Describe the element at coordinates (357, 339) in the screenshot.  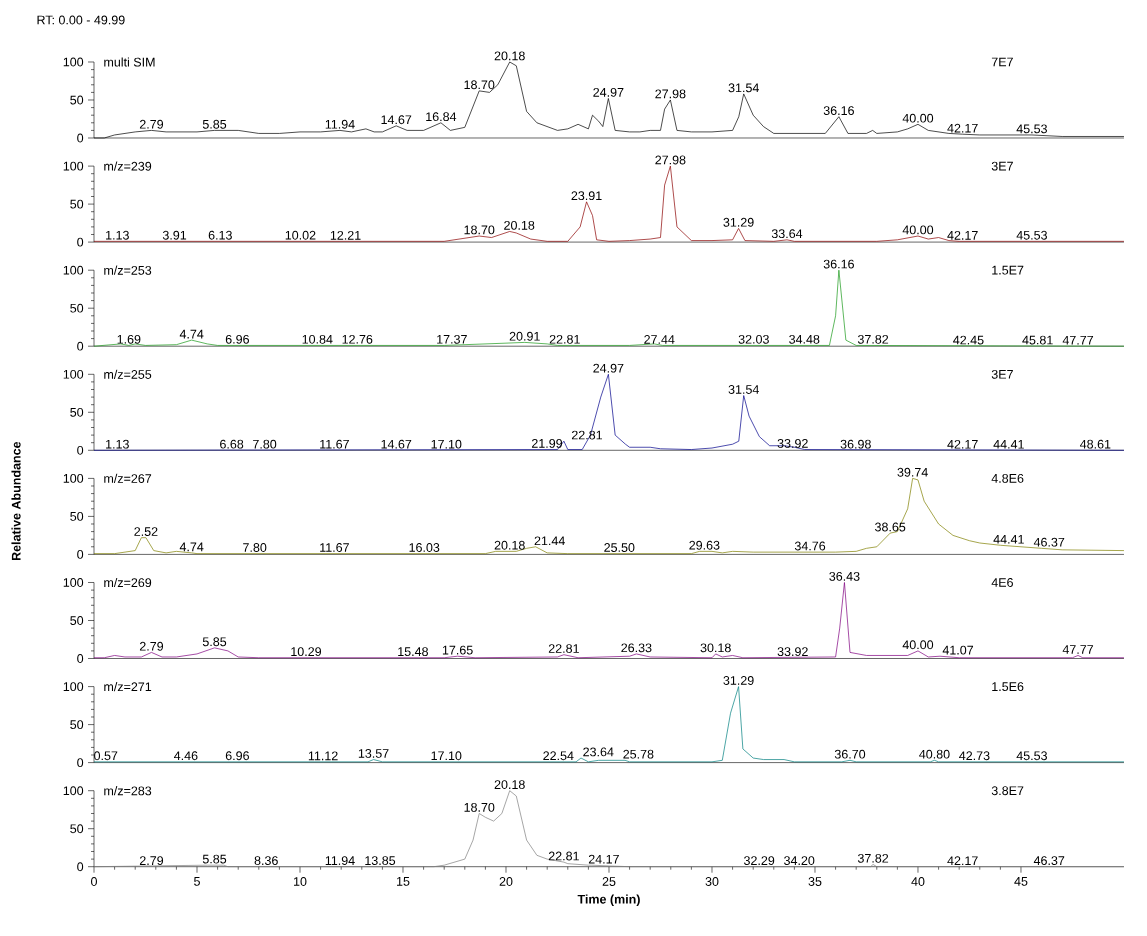
I see `annotation: 12.76` at that location.